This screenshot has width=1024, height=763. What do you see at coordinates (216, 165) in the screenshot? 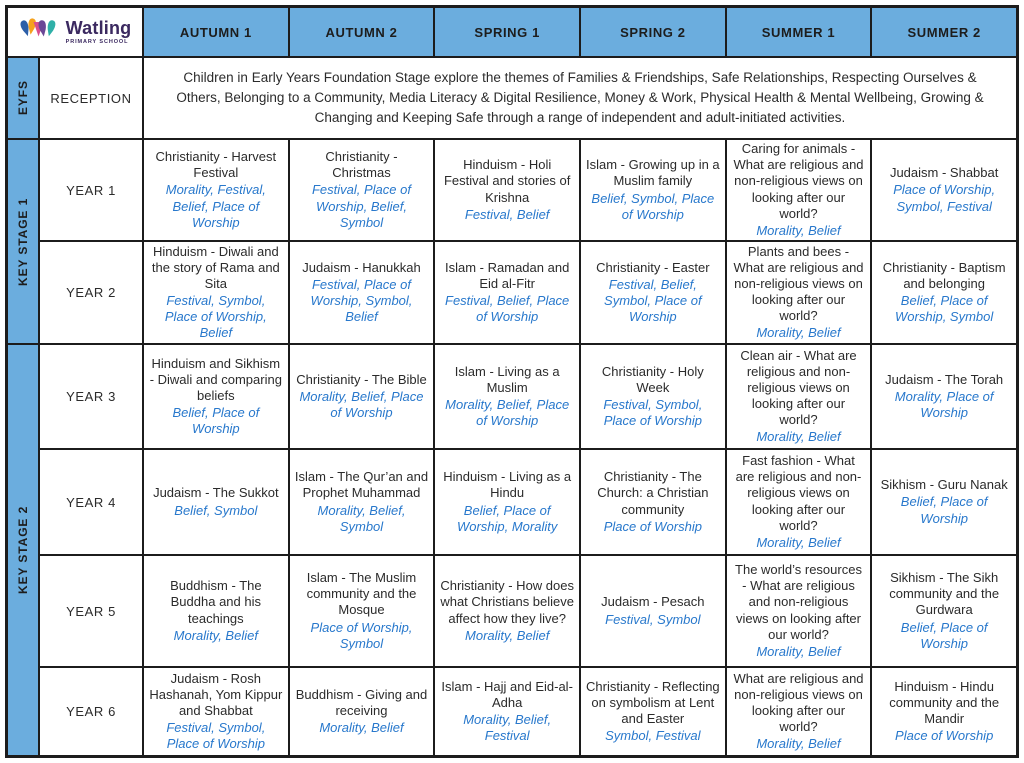
I see `topic-title: Christianity - Harvest Festival` at bounding box center [216, 165].